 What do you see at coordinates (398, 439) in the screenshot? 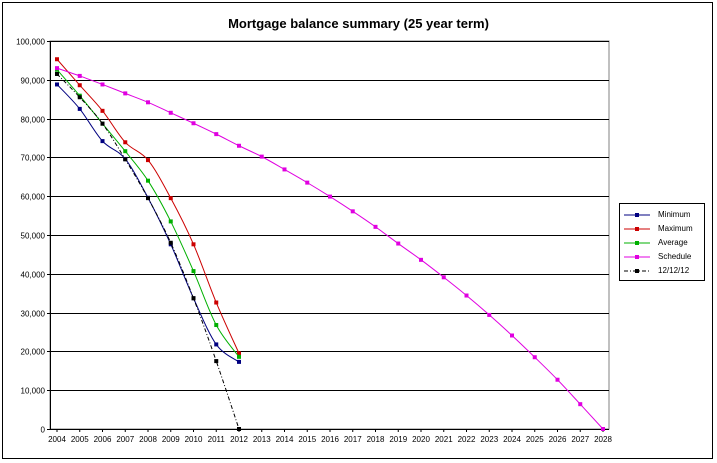
I see `x-tick-label: 2019` at bounding box center [398, 439].